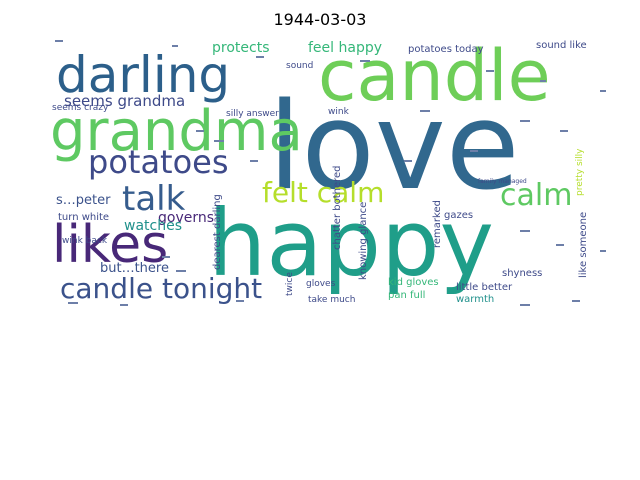 Image resolution: width=640 pixels, height=480 pixels. I want to click on word-wink: wink, so click(339, 112).